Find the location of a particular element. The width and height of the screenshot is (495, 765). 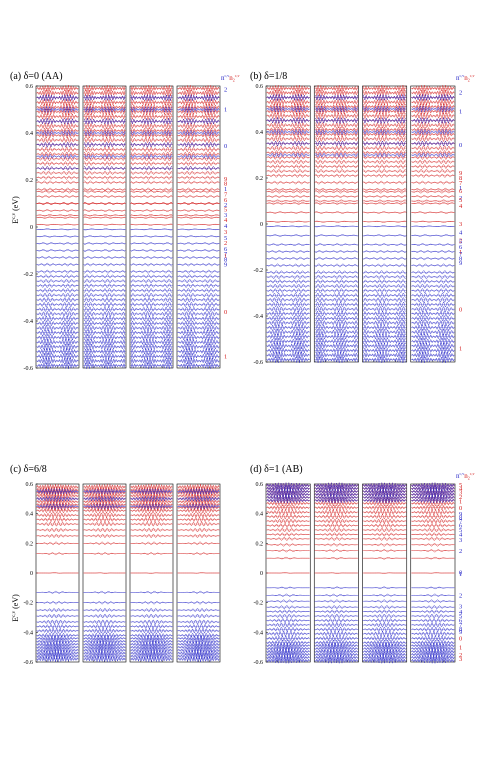

y-tick-label: 0.6 is located at coordinates (30, 485).